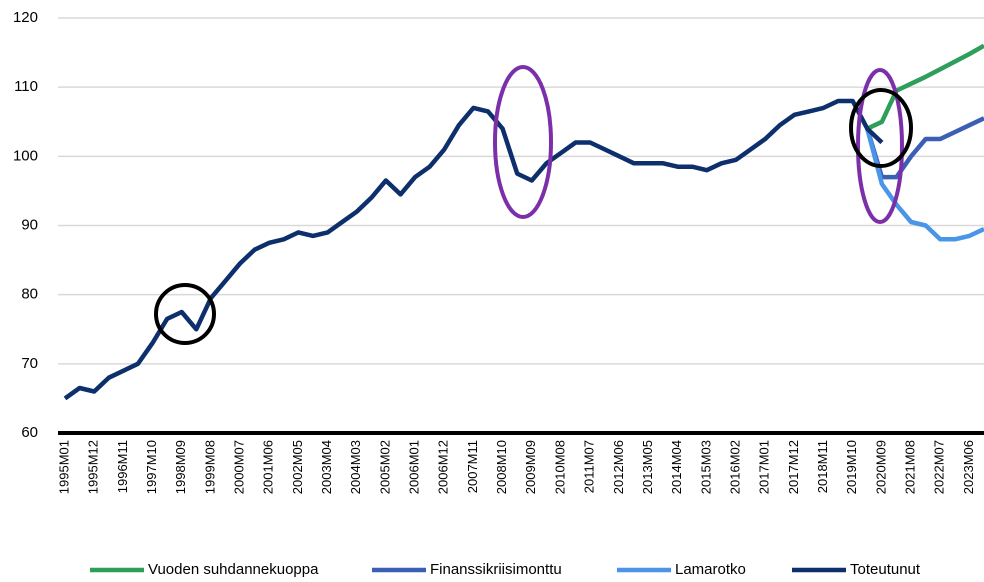 The image size is (984, 582). Describe the element at coordinates (851, 467) in the screenshot. I see `x-tick-label: 2019M10` at that location.